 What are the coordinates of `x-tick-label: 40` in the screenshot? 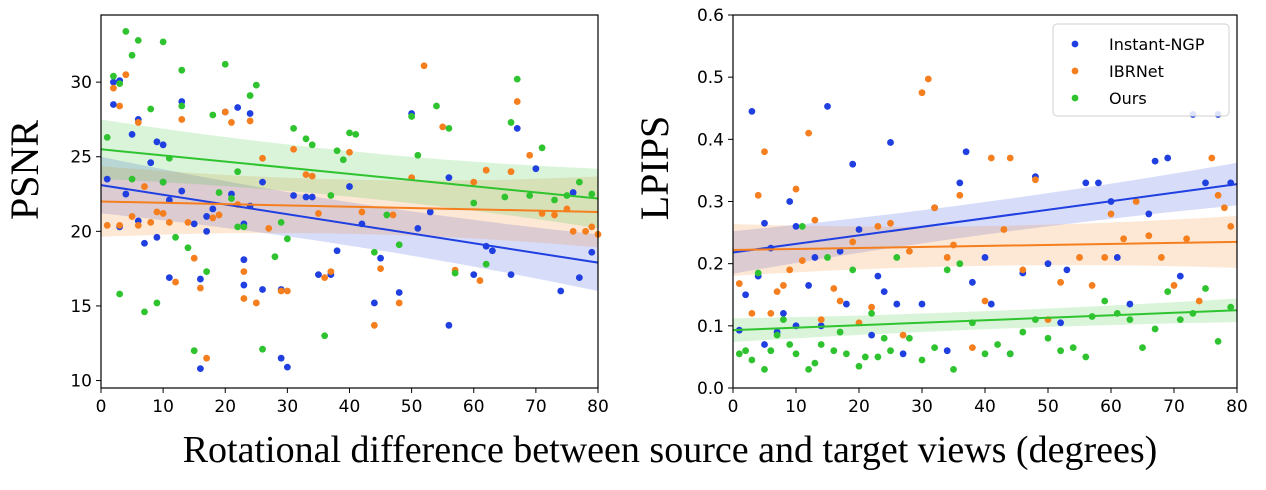 It's located at (350, 407).